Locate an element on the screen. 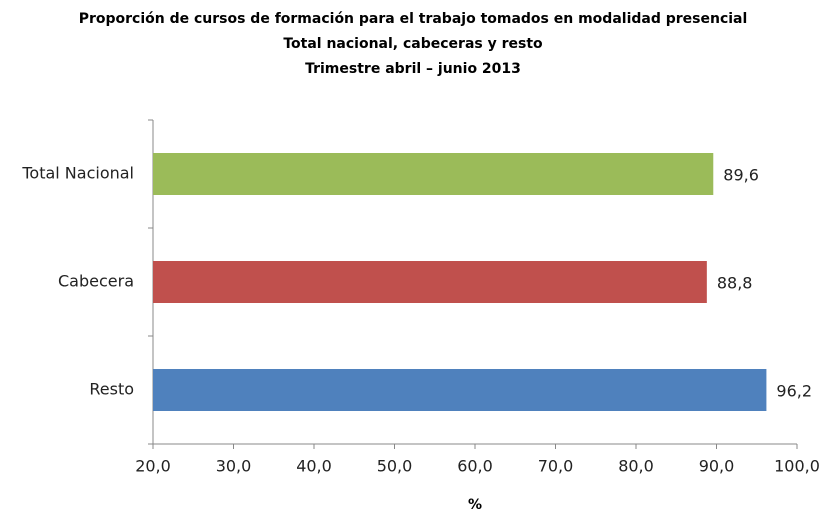 This screenshot has width=826, height=513. x-tick-label: 40,0 is located at coordinates (314, 466).